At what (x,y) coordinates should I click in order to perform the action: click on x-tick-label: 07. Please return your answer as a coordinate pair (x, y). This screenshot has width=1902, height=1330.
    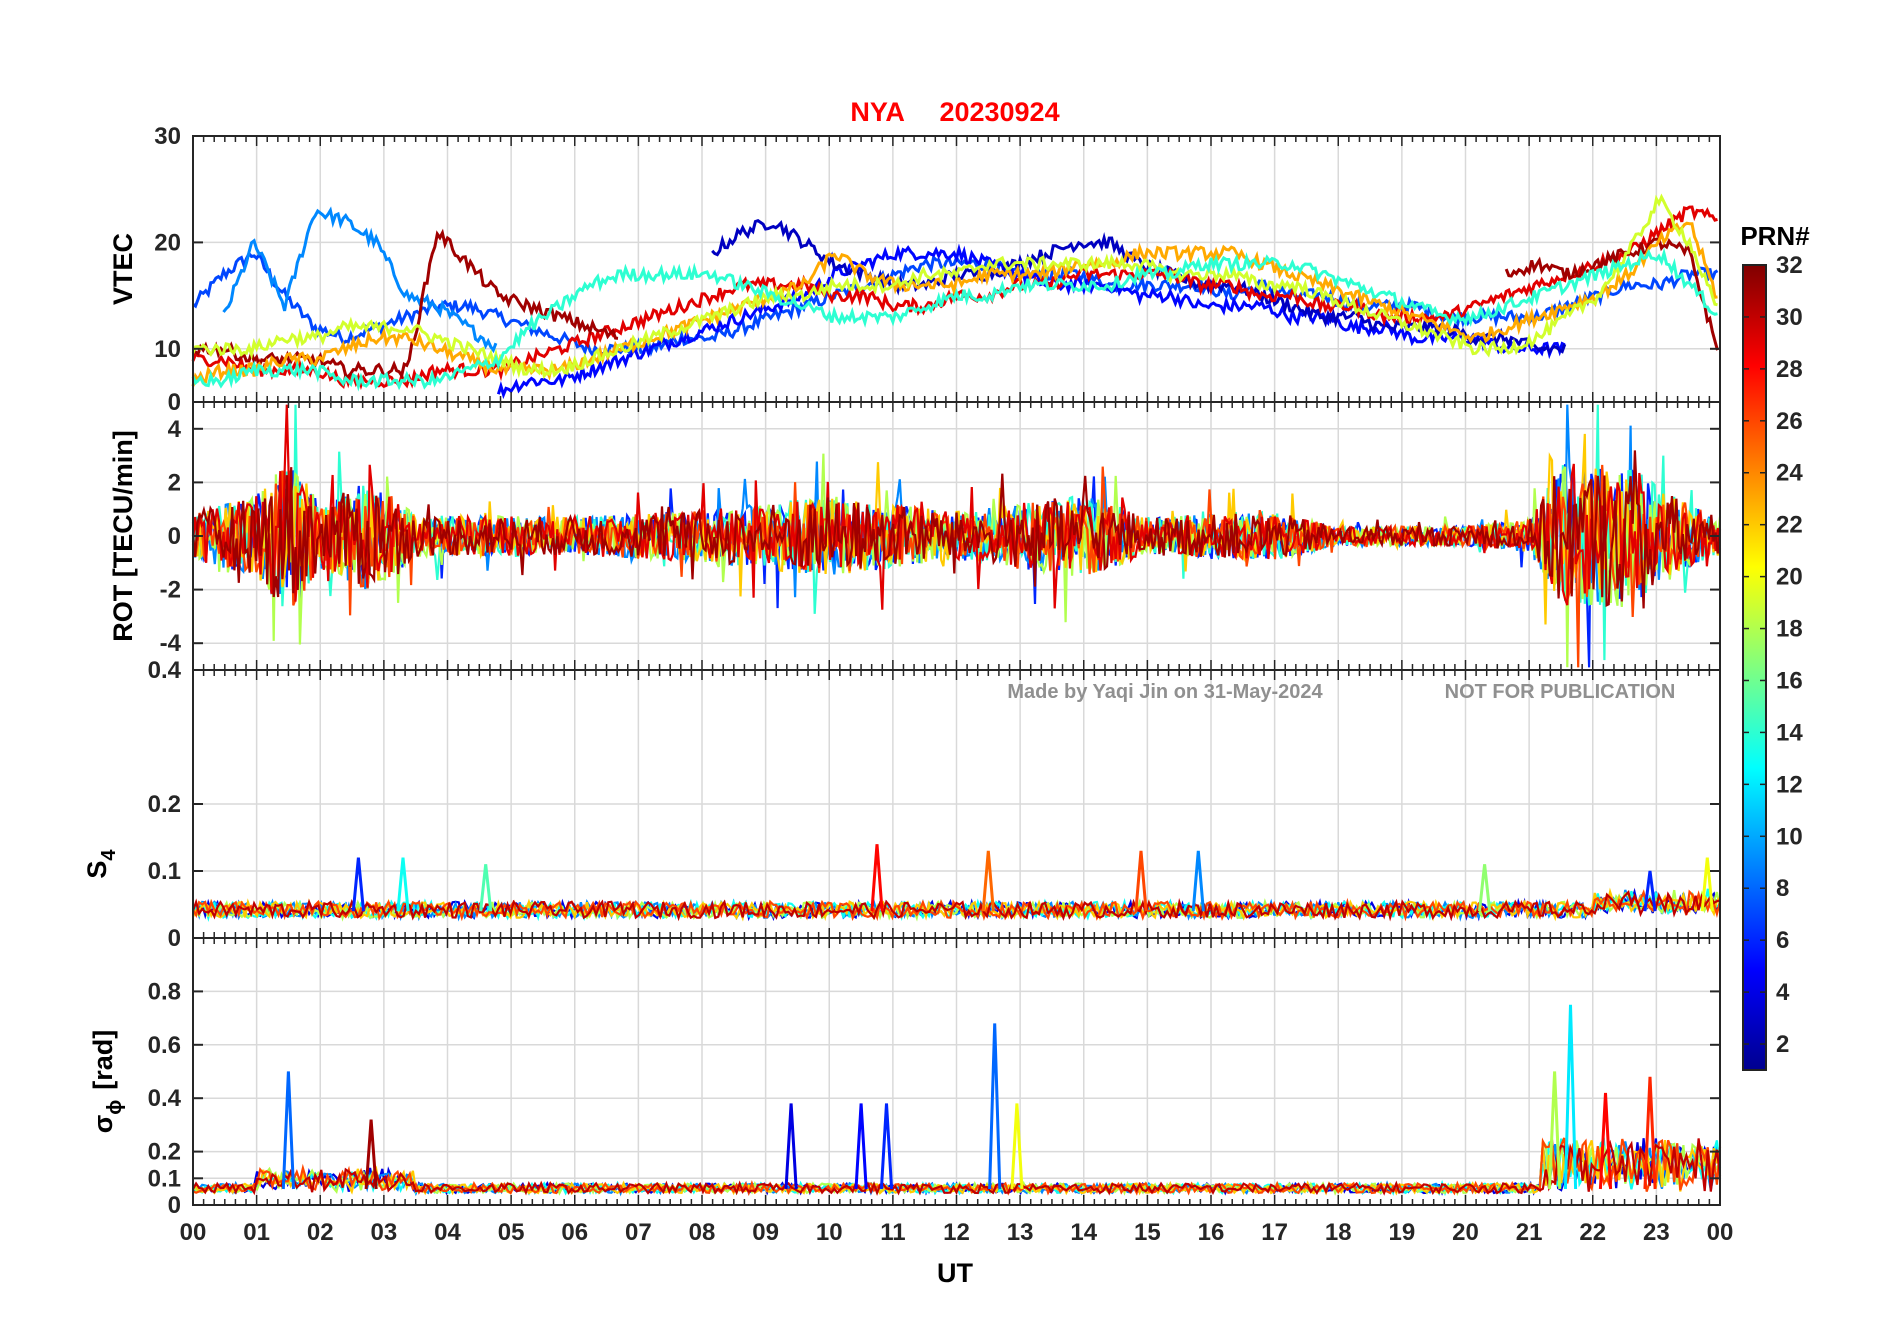
    Looking at the image, I should click on (638, 1232).